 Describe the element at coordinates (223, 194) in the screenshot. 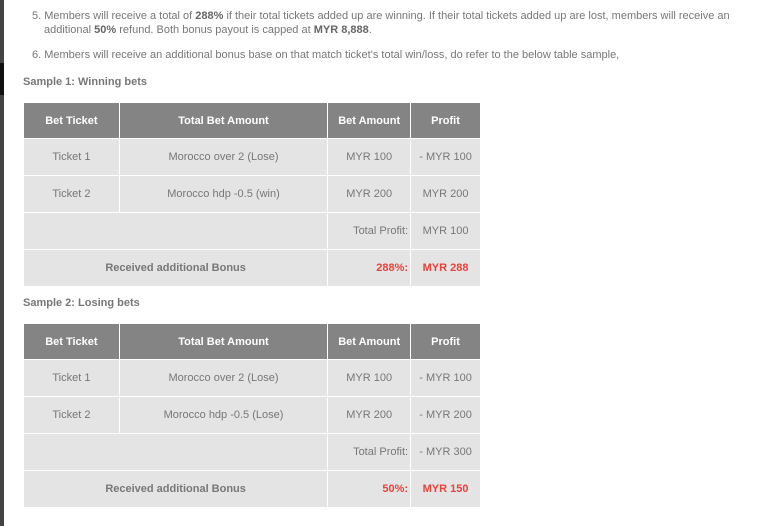

I see `cell-bet: Morocco hdp -0.5 (win)` at that location.